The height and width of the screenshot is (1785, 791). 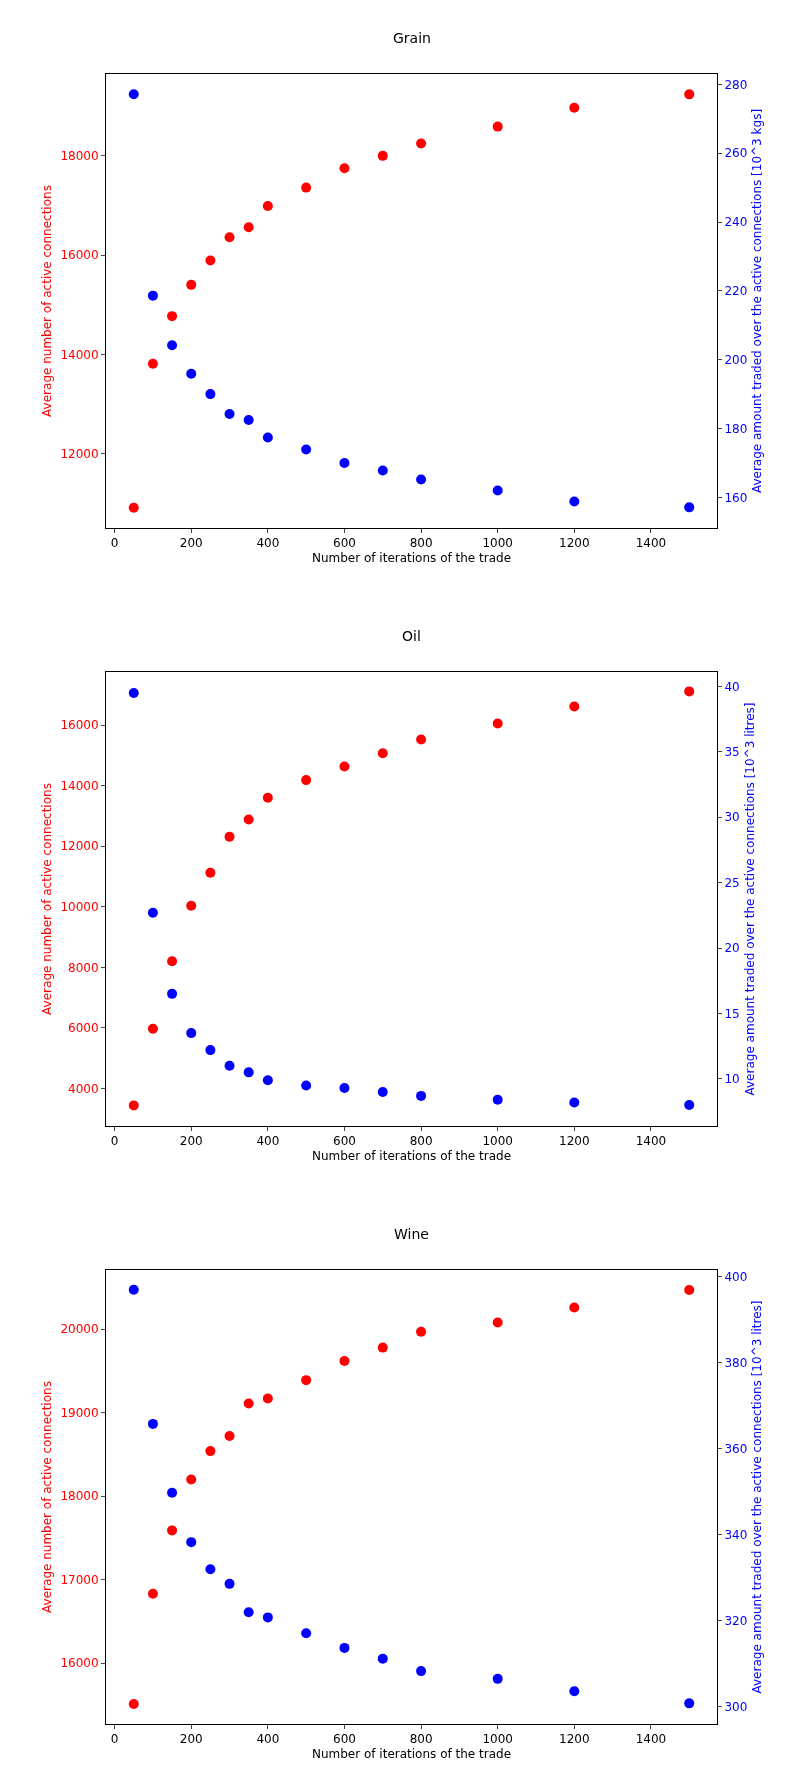 I want to click on chart-title: Oil, so click(x=411, y=636).